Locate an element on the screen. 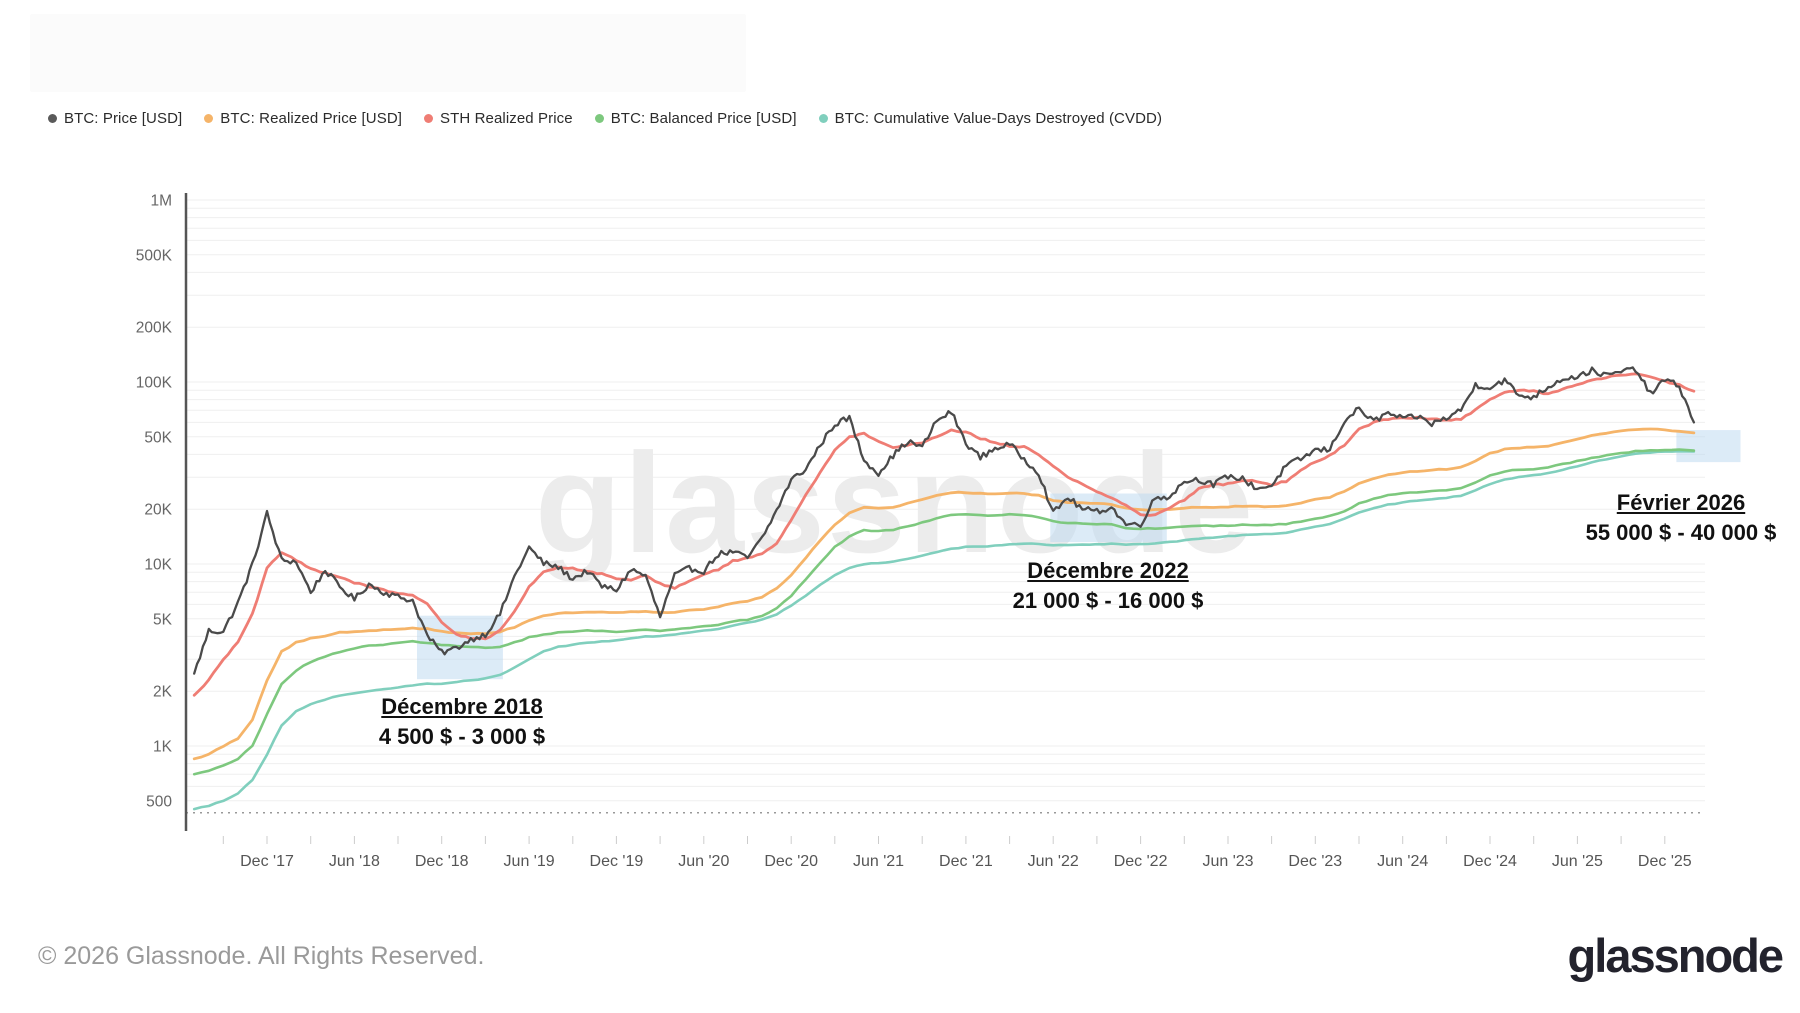 The width and height of the screenshot is (1800, 1013). annotation-title: Février 2026 is located at coordinates (1681, 502).